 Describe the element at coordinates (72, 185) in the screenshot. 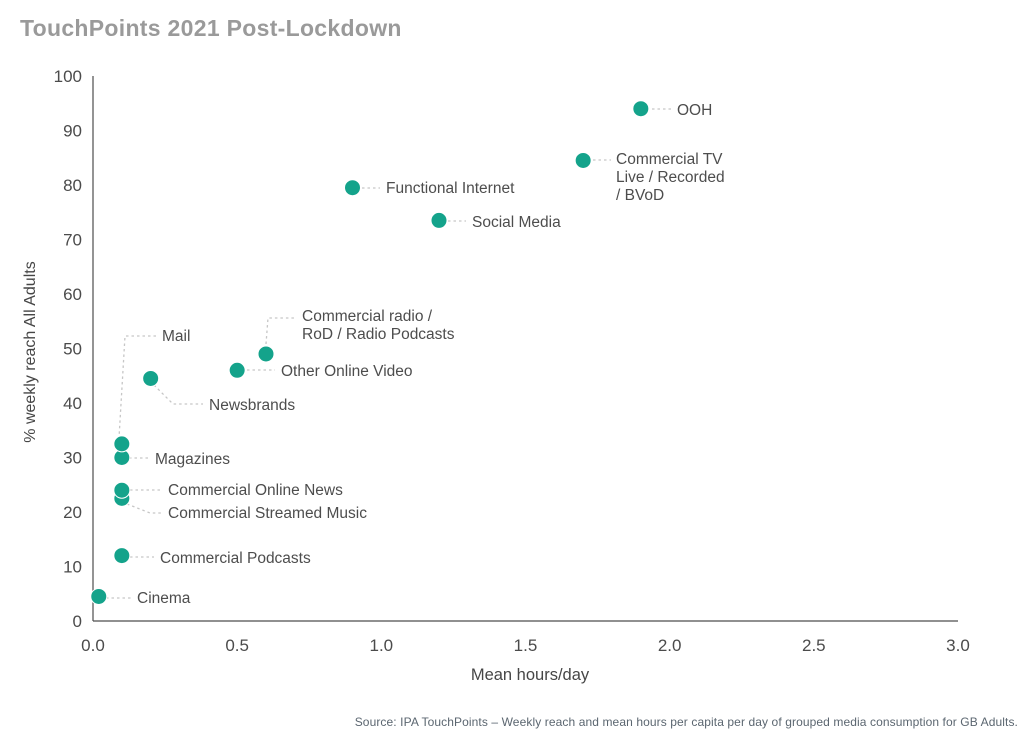

I see `y-tick-label: 80` at that location.